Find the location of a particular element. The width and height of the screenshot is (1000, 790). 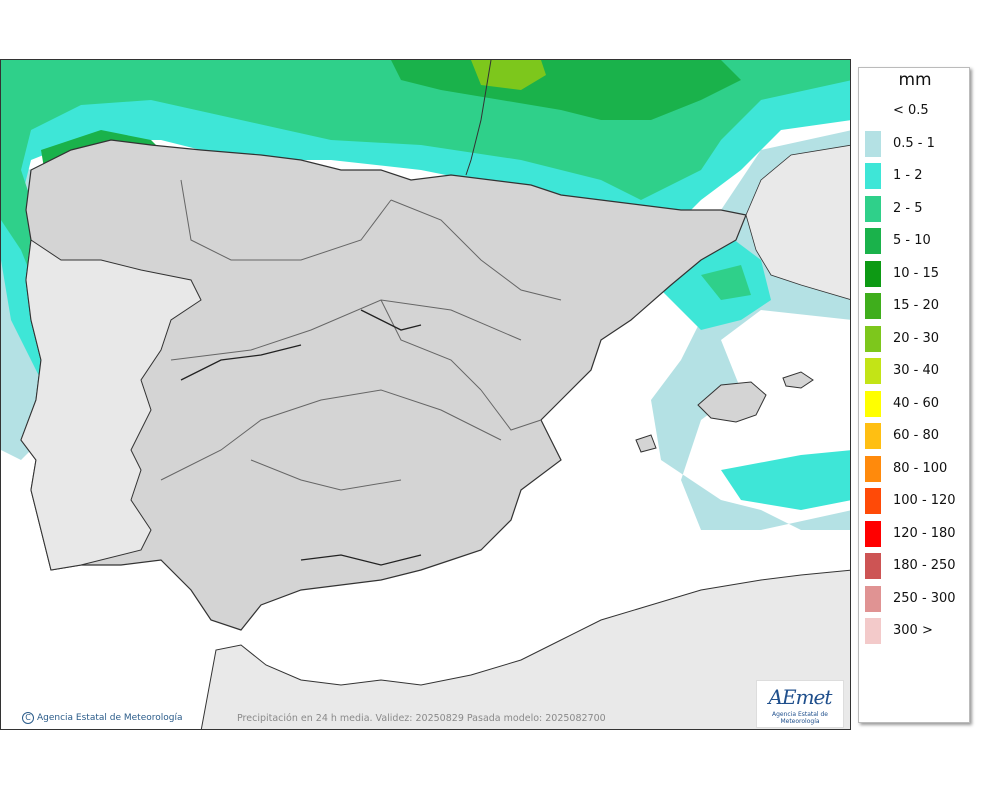

legend-label: 15 - 20 is located at coordinates (916, 305).